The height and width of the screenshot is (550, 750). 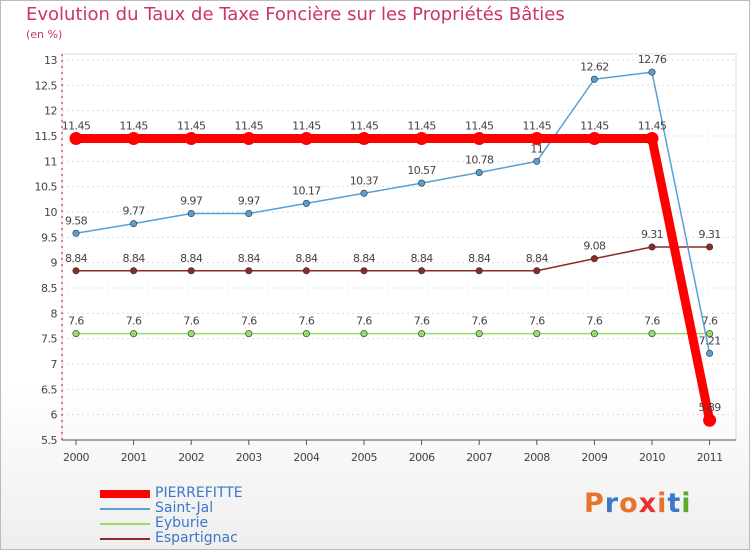 I want to click on proxiti-logo: Proxiti, so click(x=638, y=503).